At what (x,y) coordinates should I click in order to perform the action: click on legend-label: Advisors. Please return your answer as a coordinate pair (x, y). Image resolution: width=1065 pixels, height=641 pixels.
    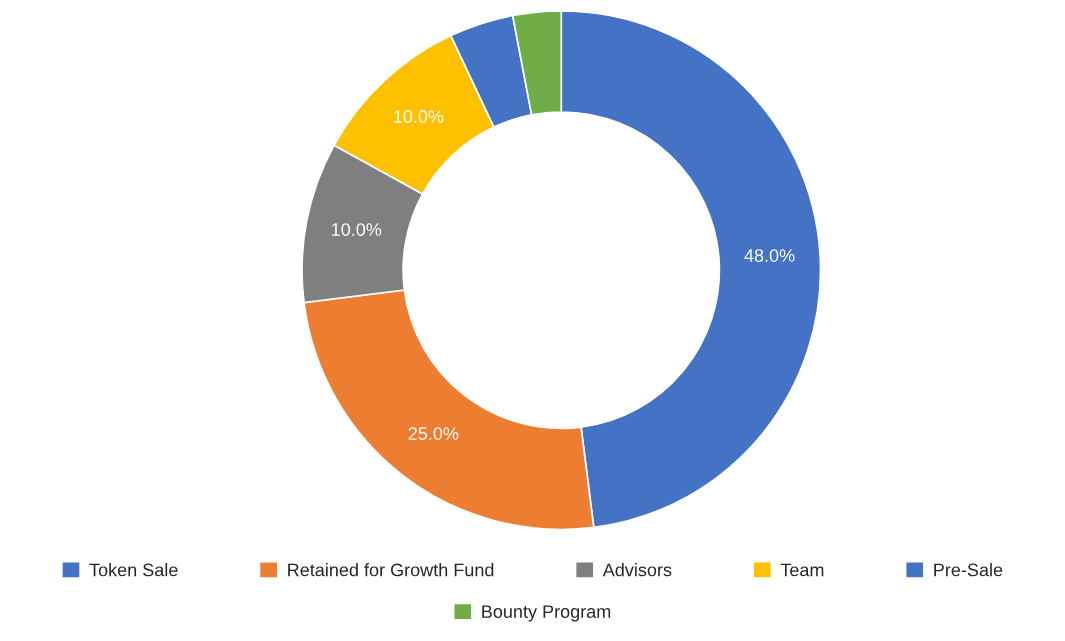
    Looking at the image, I should click on (637, 570).